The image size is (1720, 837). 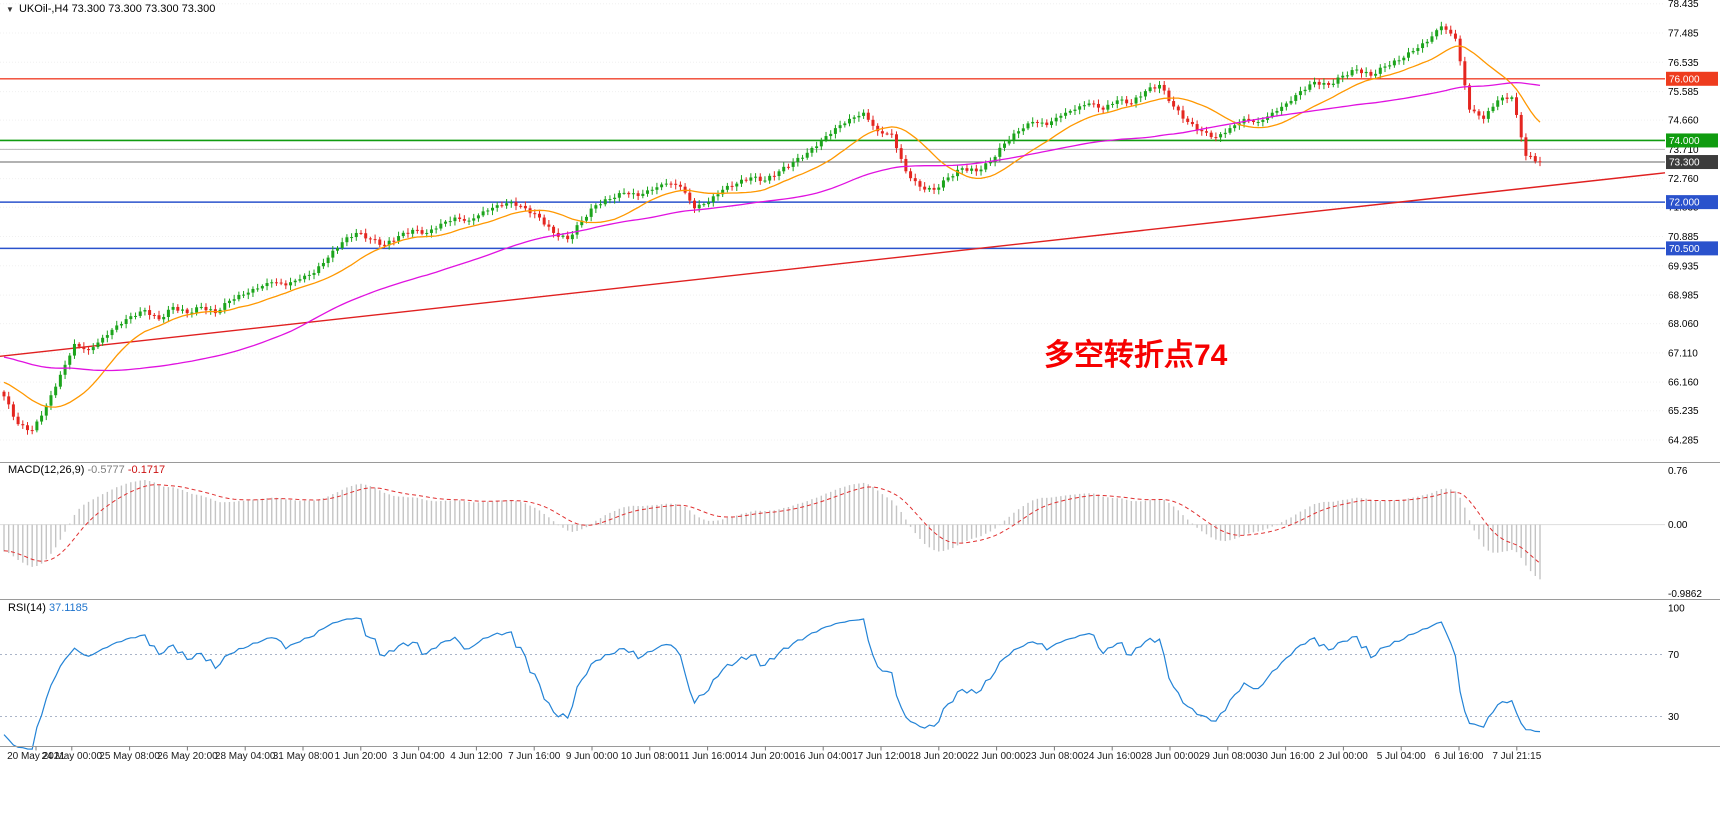 What do you see at coordinates (106, 470) in the screenshot?
I see `macd-value-main: -0.5777` at bounding box center [106, 470].